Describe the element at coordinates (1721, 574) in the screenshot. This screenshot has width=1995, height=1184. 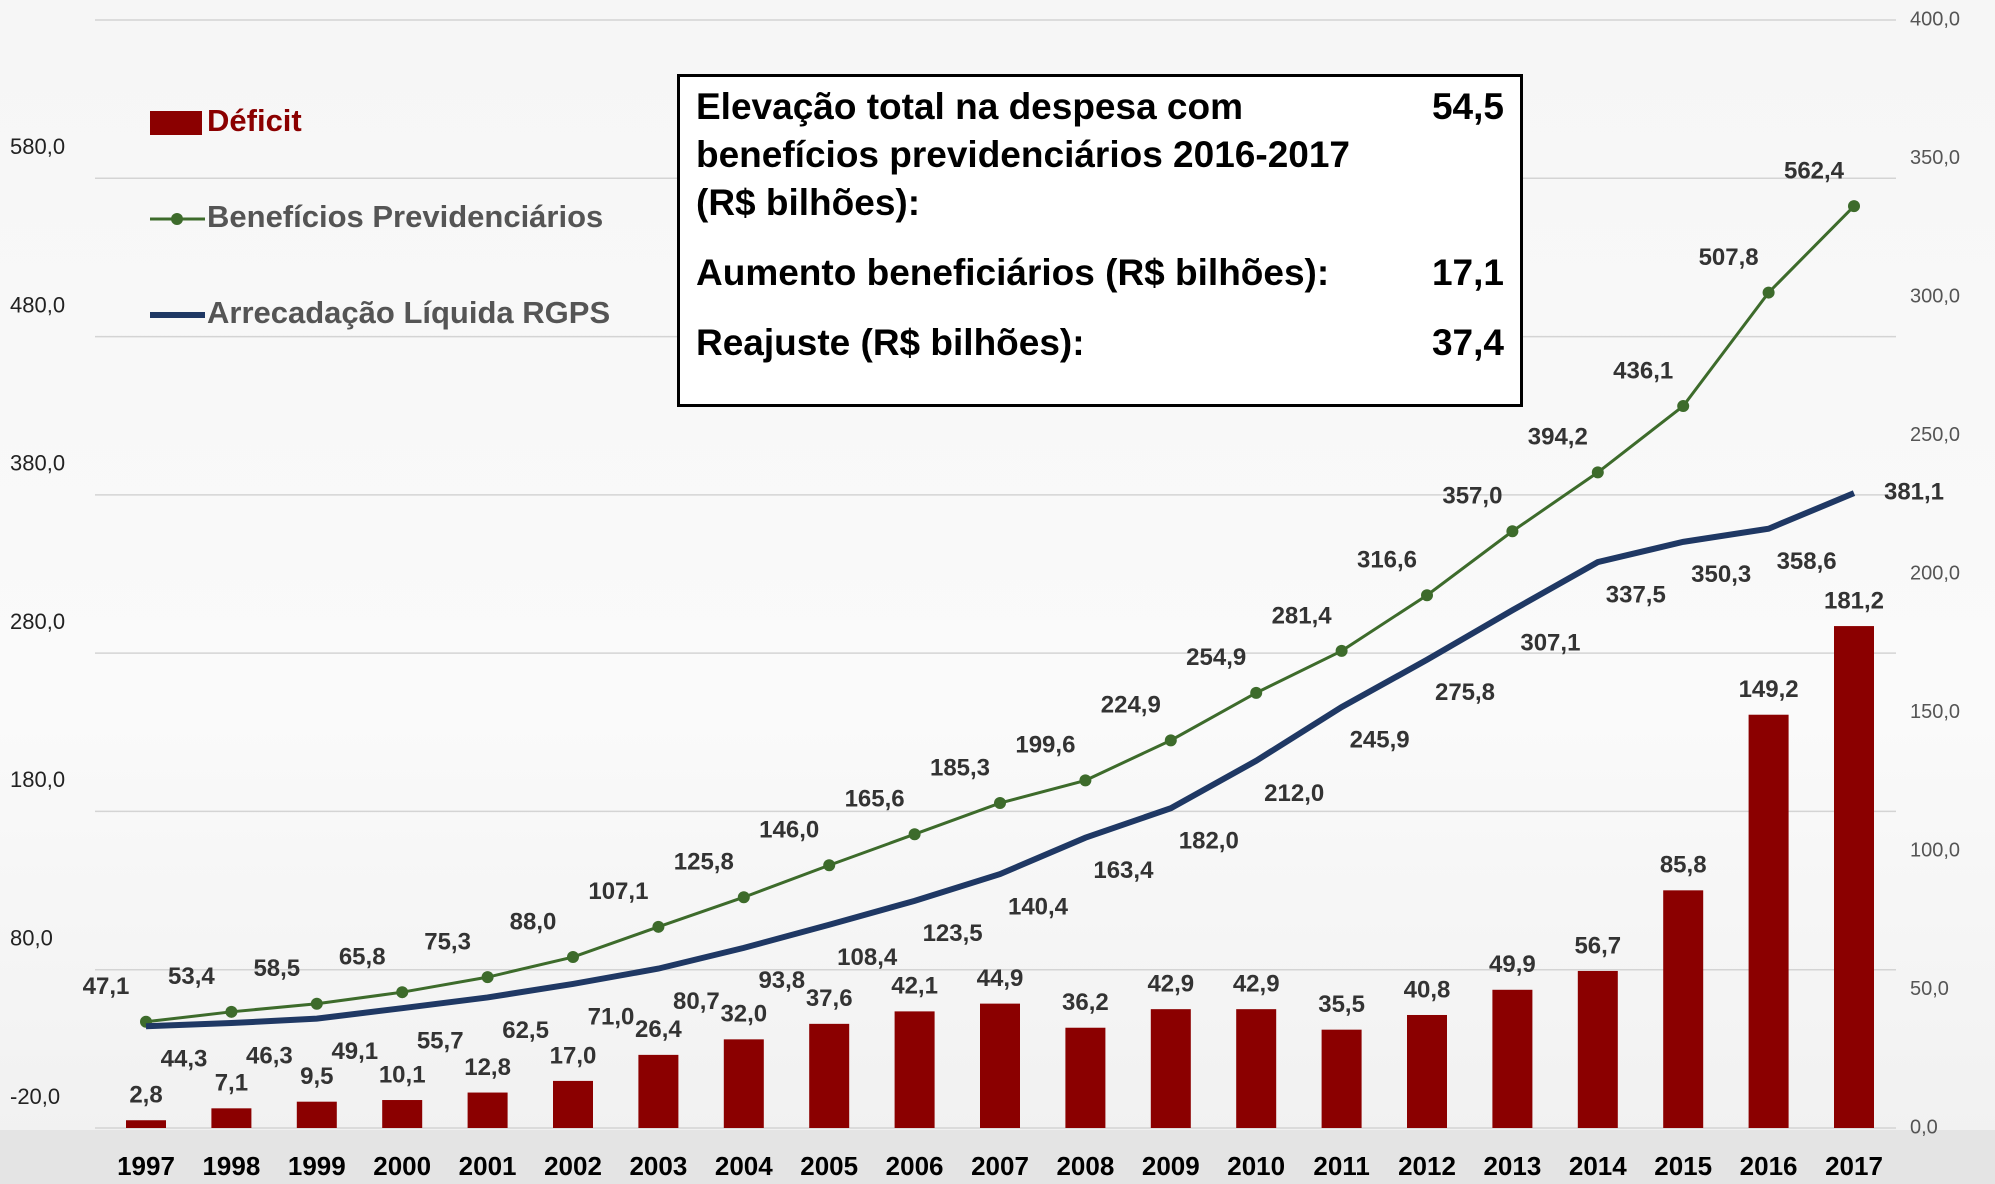
I see `data-label: 350,3` at that location.